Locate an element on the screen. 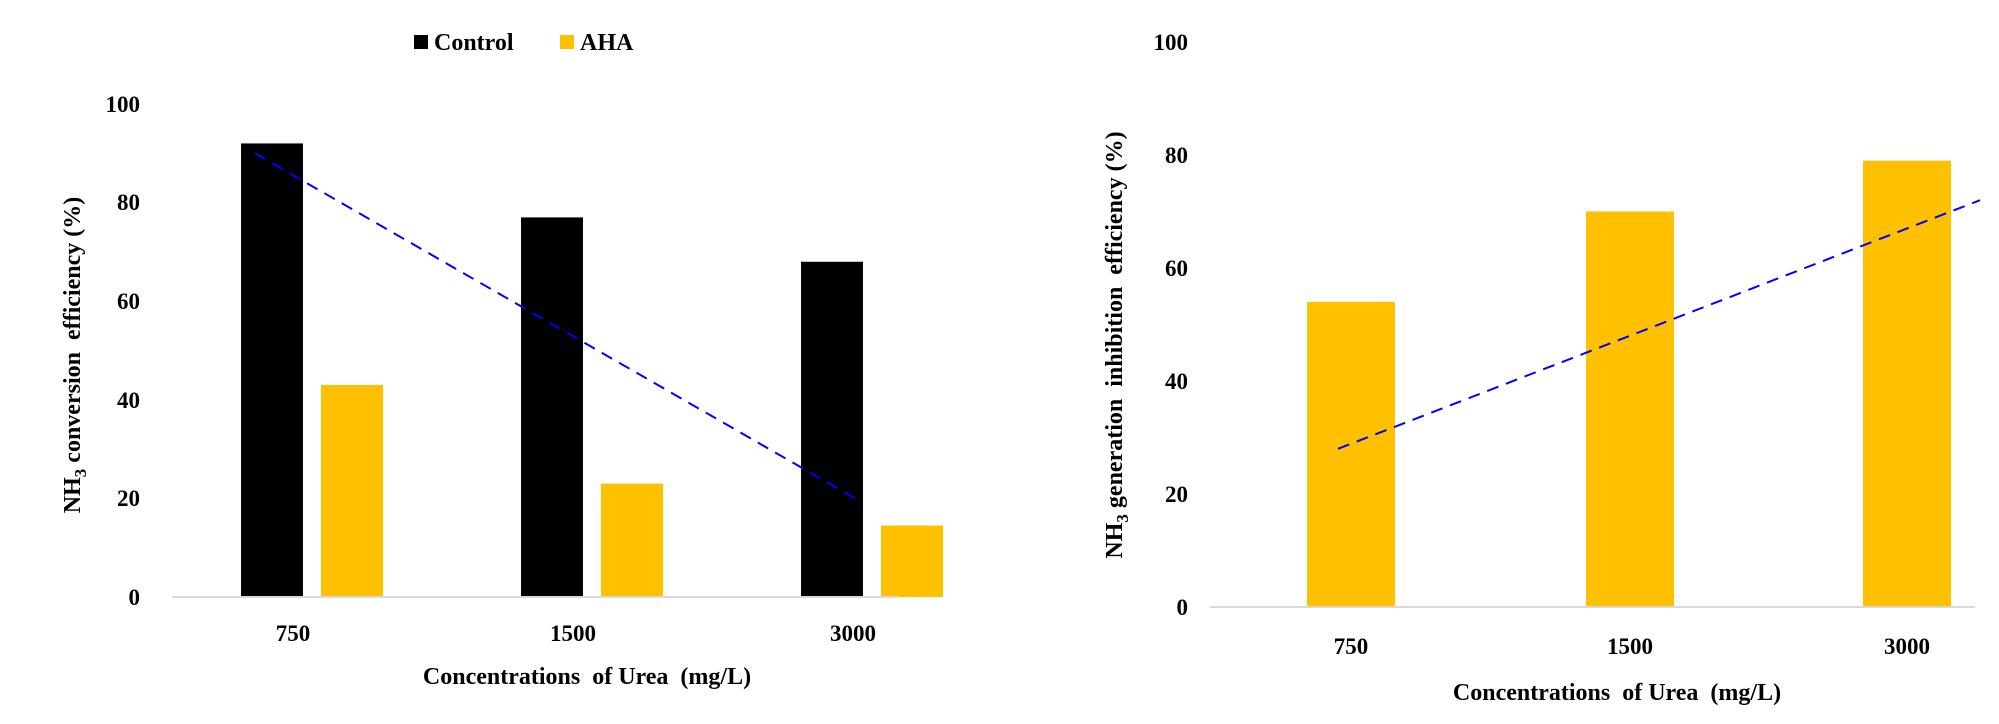 Image resolution: width=1999 pixels, height=724 pixels. legend-swatch-control is located at coordinates (421, 42).